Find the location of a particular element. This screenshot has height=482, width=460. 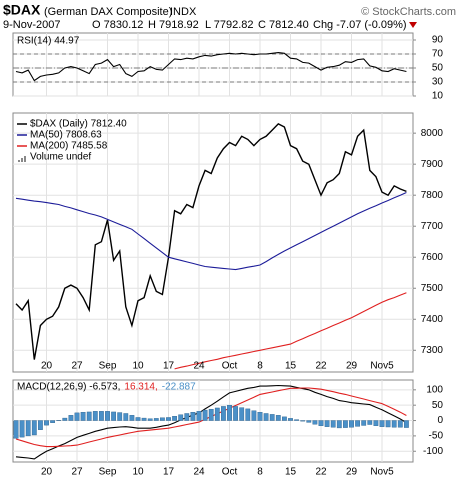

y-tick-label: 7300 is located at coordinates (432, 350).